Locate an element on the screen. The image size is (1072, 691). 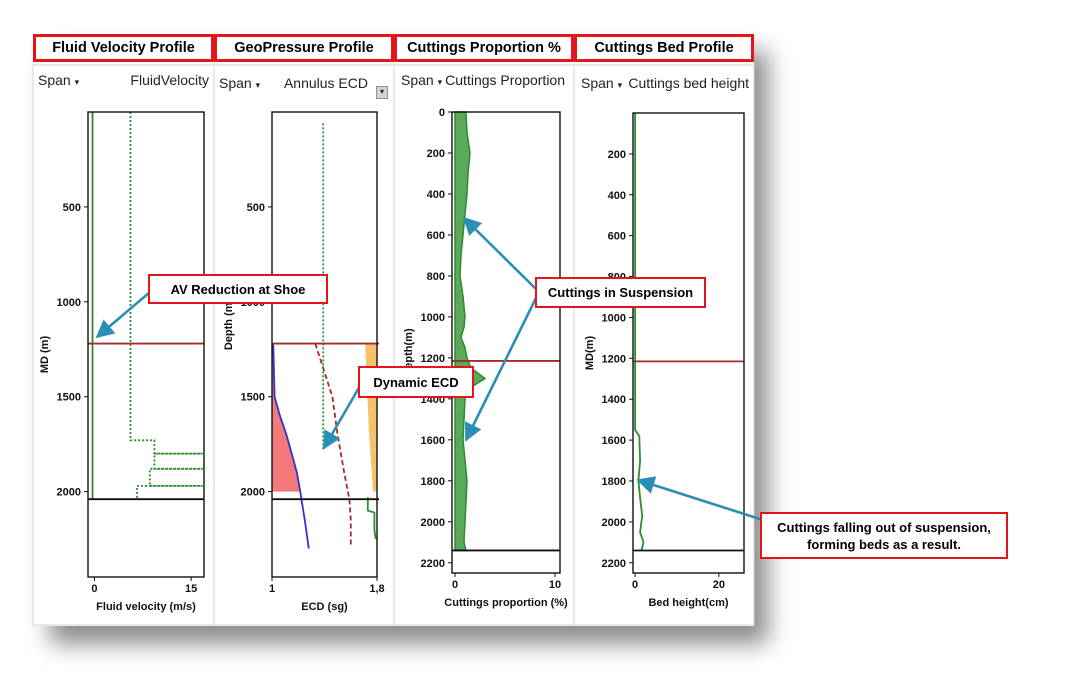
y-tick-label-3-12: 2200 is located at coordinates (433, 564).